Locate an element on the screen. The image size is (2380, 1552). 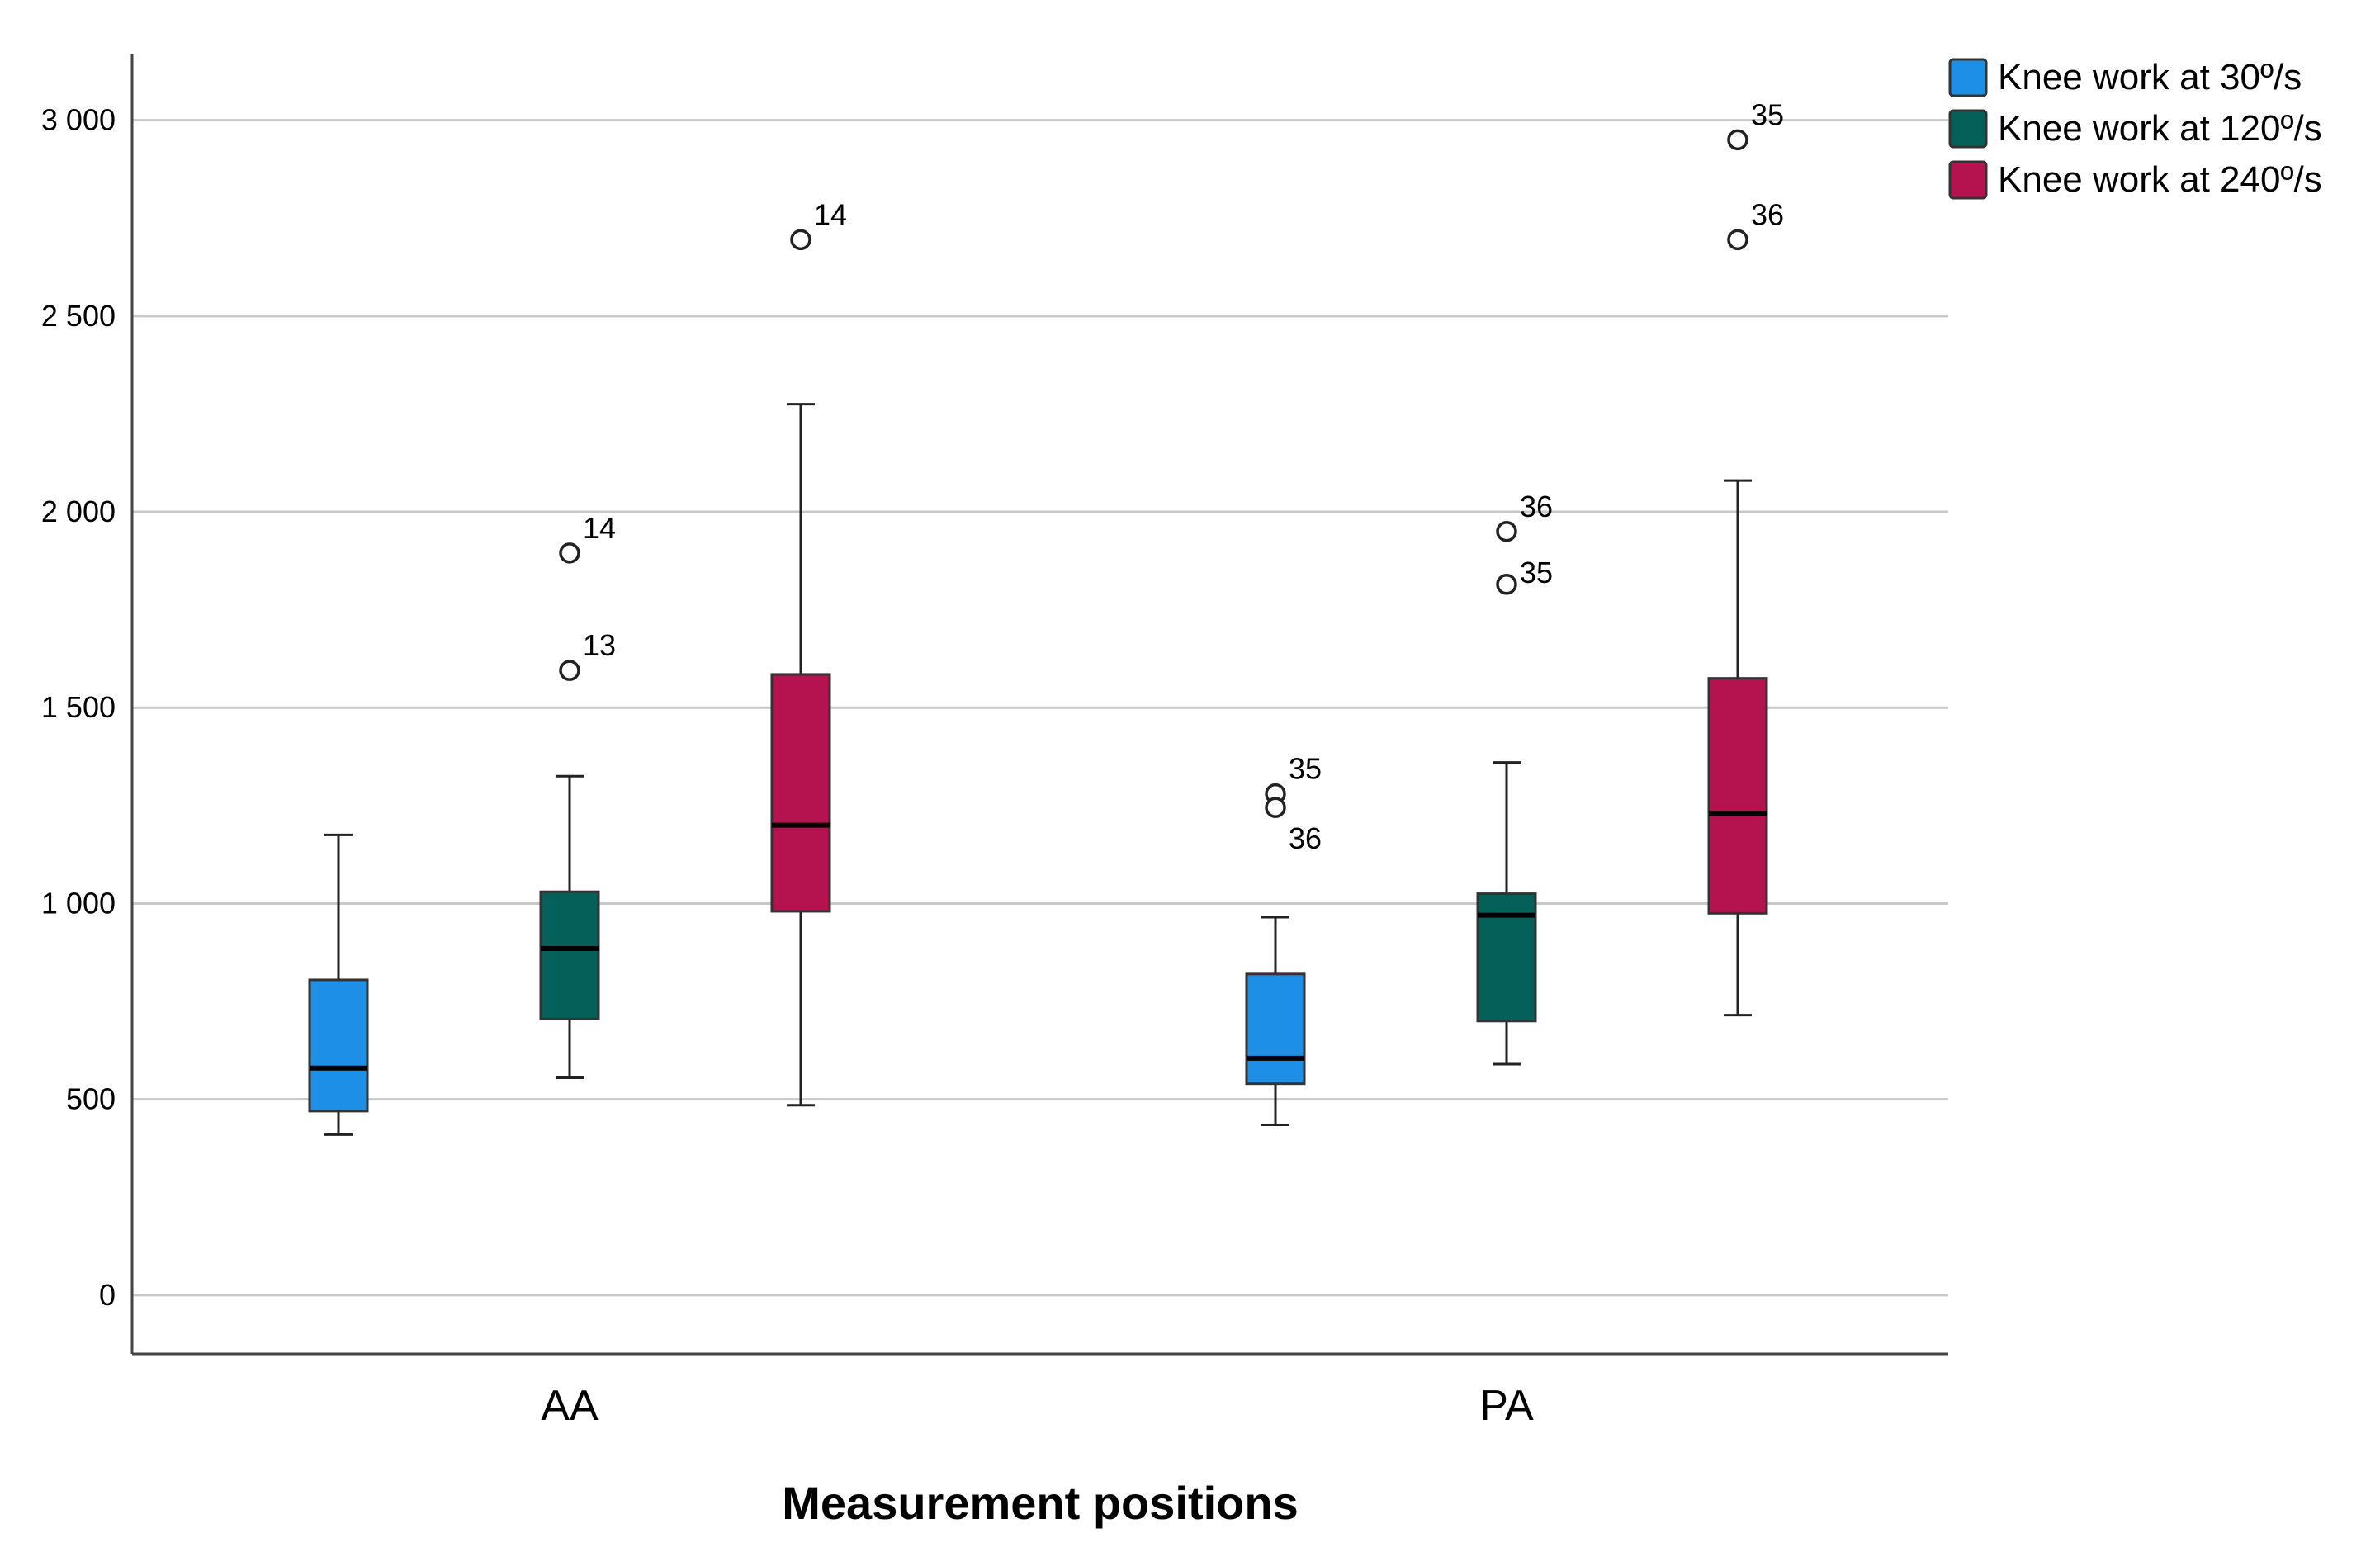
x-axis-categories: AA PA is located at coordinates (1037, 1406).